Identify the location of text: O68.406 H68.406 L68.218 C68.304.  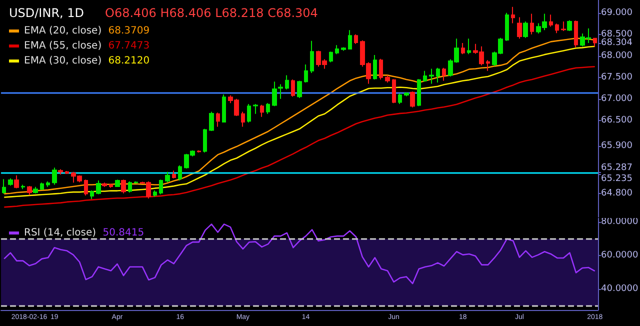
(211, 13).